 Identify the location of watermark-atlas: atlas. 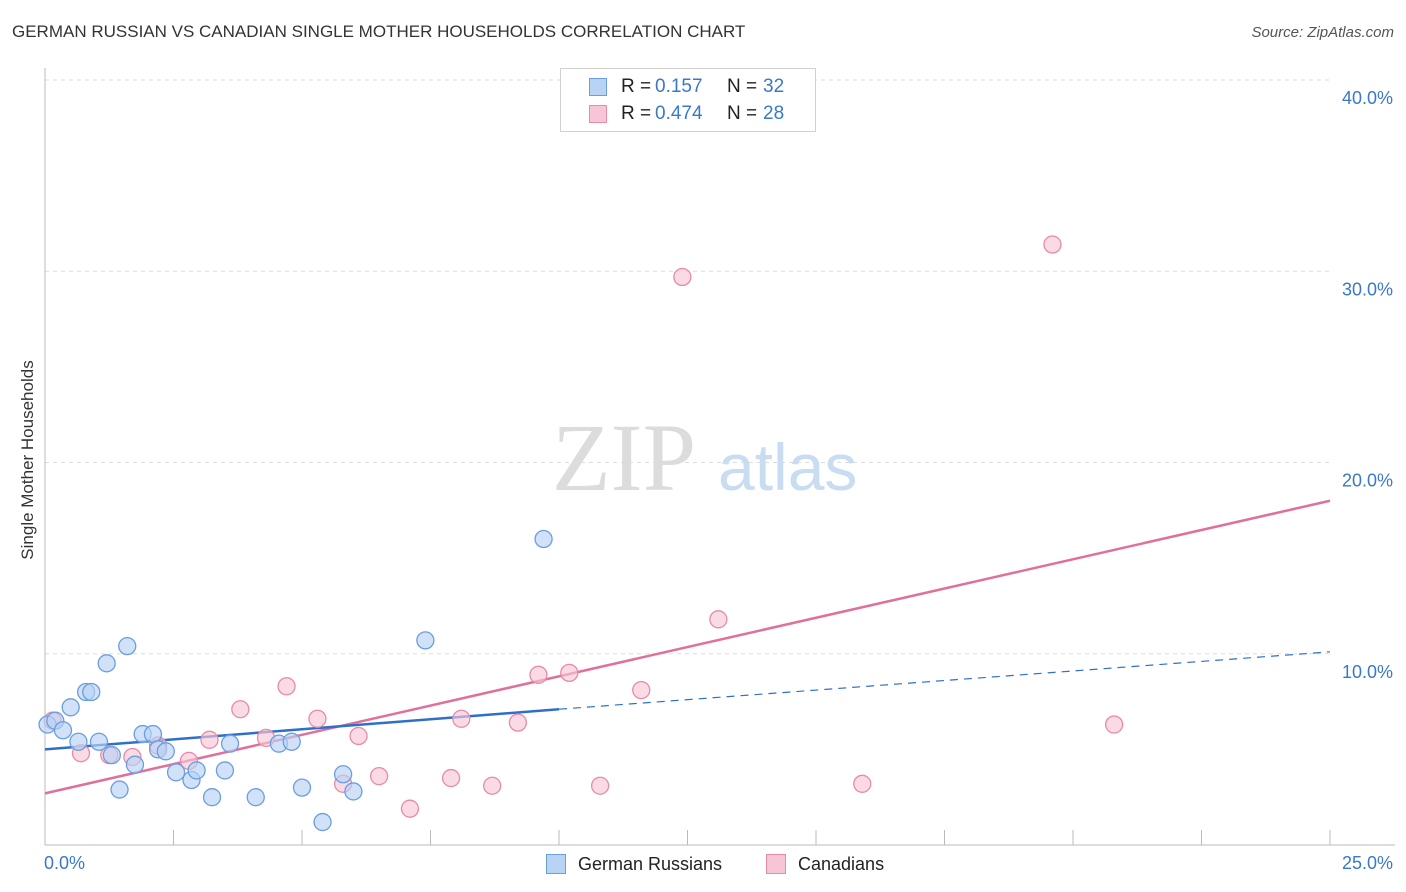
(787, 467).